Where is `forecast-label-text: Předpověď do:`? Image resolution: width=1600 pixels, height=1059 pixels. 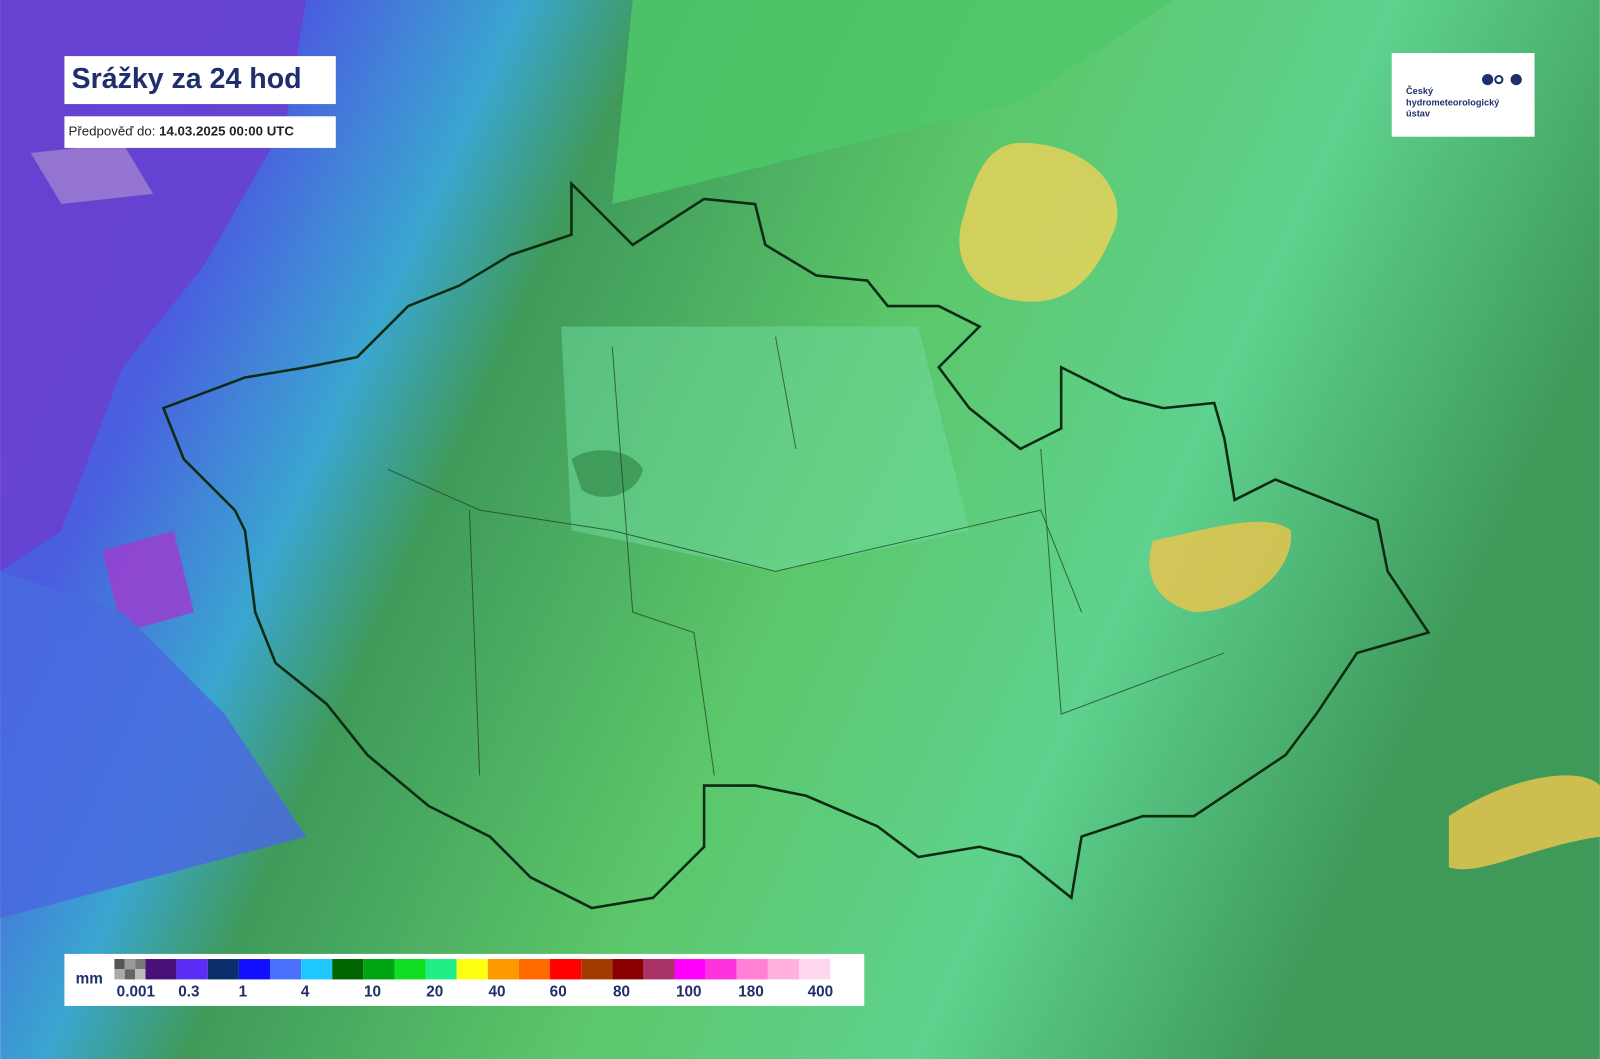
forecast-label-text: Předpověď do: is located at coordinates (111, 130).